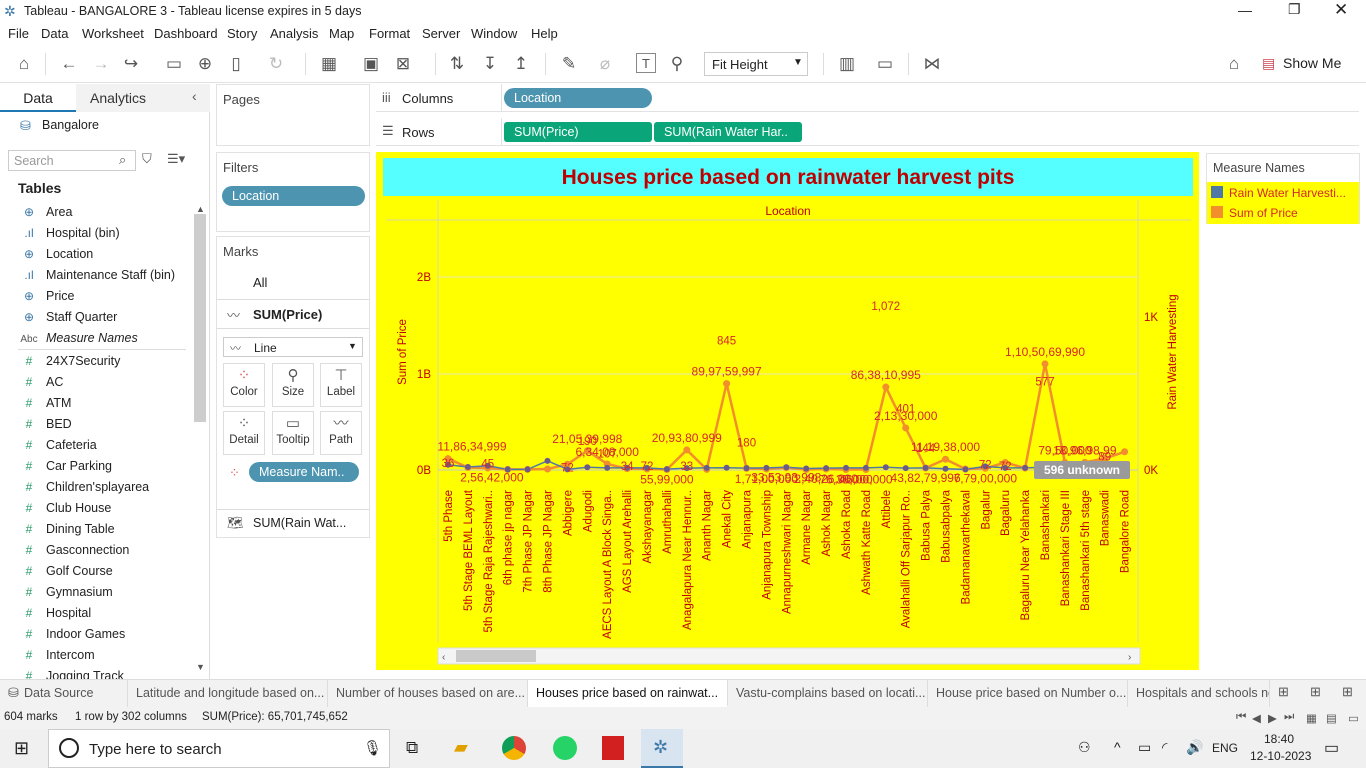 The height and width of the screenshot is (768, 1366). I want to click on cards-icon: ▥, so click(847, 63).